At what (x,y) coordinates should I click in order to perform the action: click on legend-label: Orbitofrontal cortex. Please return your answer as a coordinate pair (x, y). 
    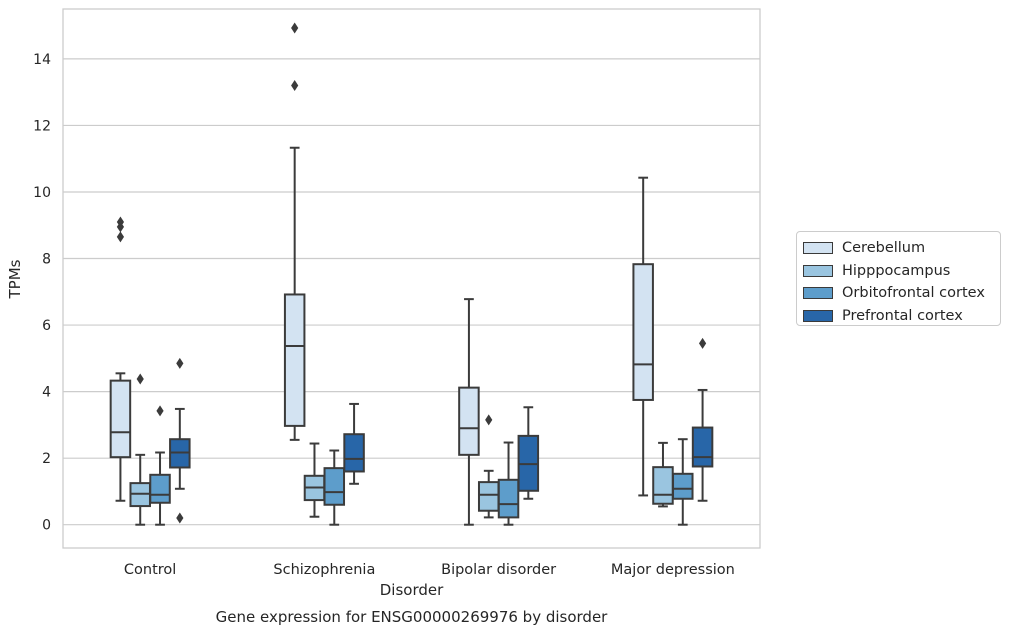
    Looking at the image, I should click on (913, 293).